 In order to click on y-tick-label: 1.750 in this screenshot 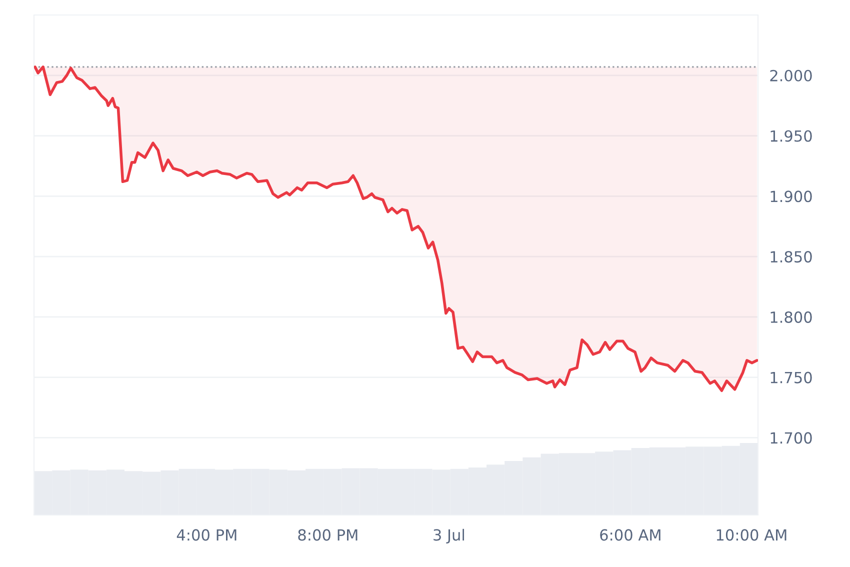, I will do `click(791, 378)`.